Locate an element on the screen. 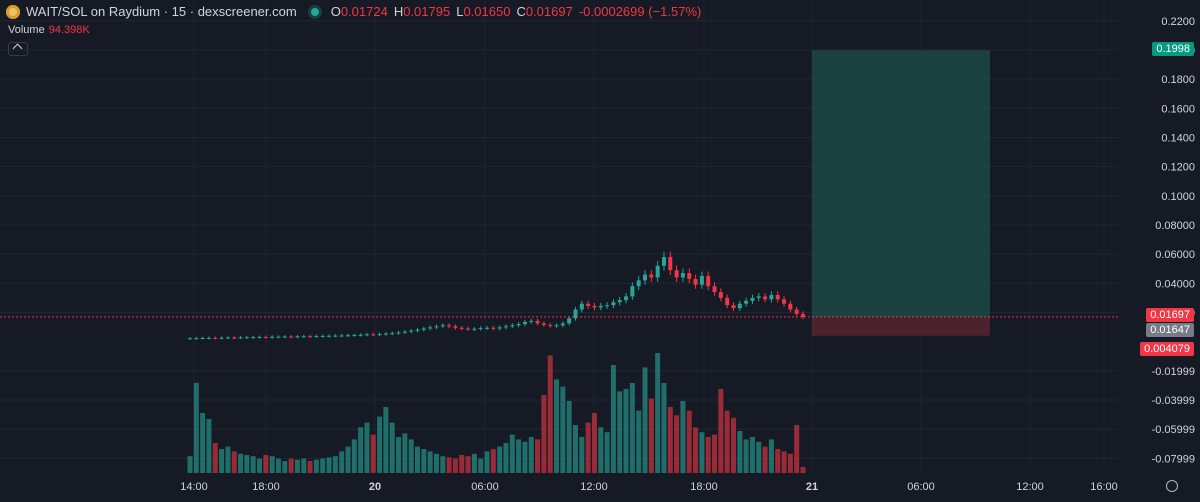  ohlc-high: H0.01795 is located at coordinates (422, 11).